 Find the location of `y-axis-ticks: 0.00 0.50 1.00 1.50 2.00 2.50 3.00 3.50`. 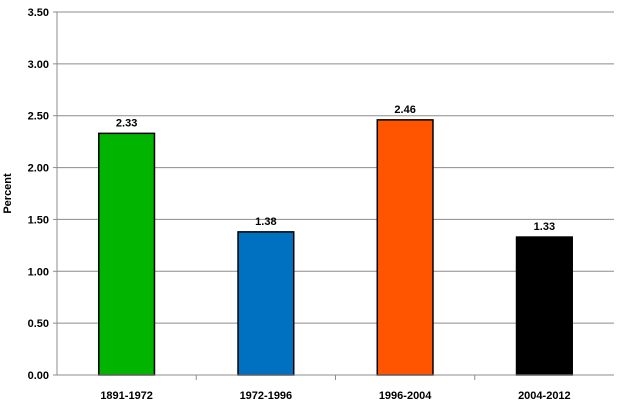

y-axis-ticks: 0.00 0.50 1.00 1.50 2.00 2.50 3.00 3.50 is located at coordinates (38, 194).